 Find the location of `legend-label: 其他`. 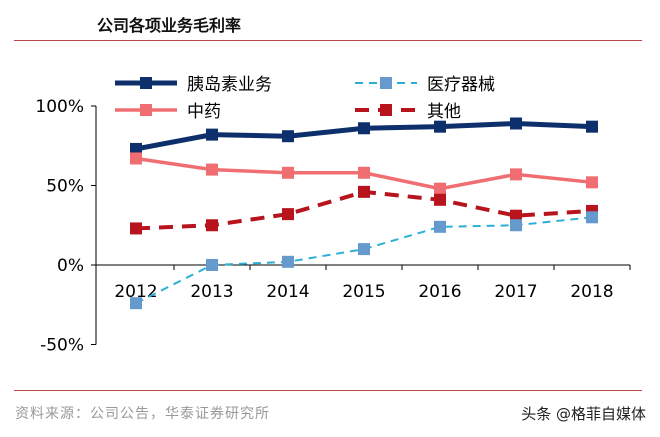

legend-label: 其他 is located at coordinates (444, 112).